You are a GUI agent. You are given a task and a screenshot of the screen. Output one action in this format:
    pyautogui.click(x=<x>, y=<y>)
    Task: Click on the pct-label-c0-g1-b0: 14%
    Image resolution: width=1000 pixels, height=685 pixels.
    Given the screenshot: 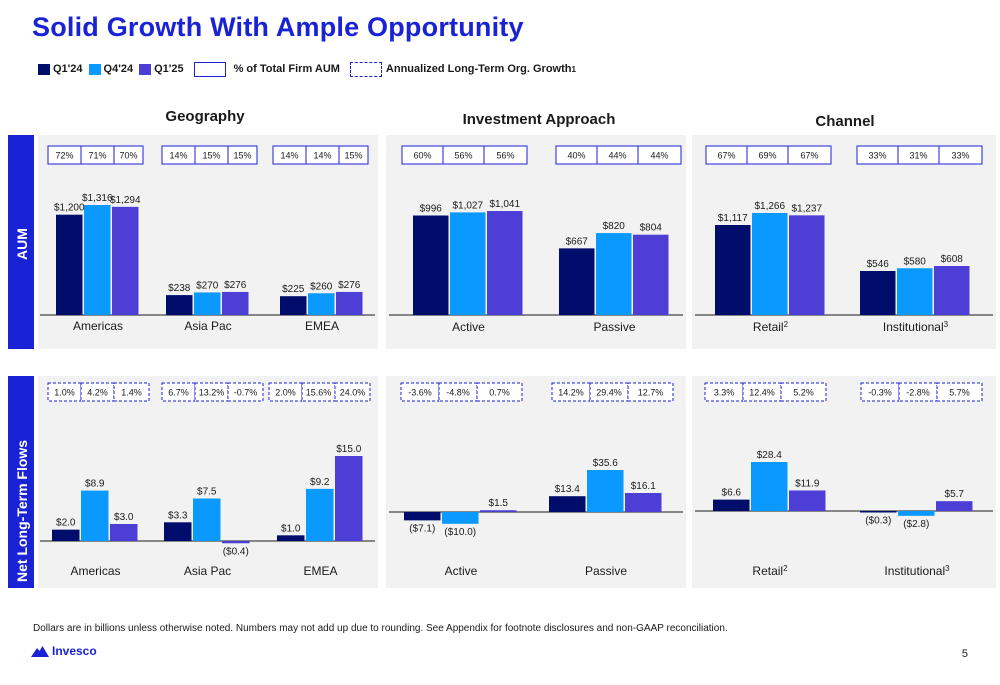 What is the action you would take?
    pyautogui.click(x=178, y=156)
    